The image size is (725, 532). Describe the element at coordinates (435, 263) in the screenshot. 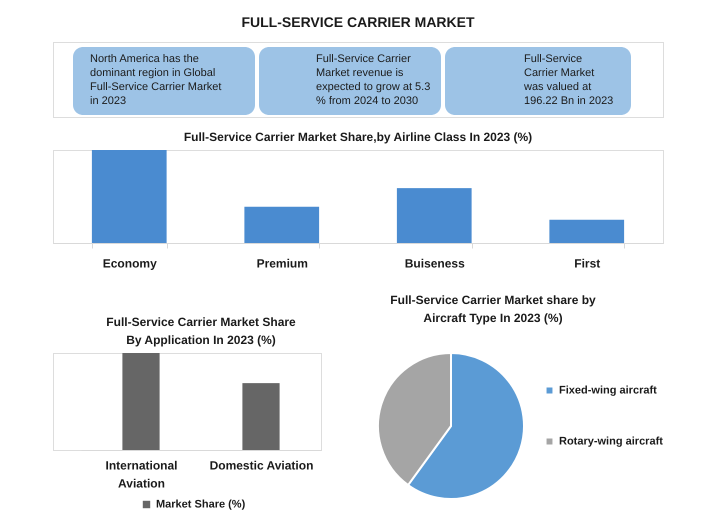

I see `x-tick-label: Buiseness` at that location.